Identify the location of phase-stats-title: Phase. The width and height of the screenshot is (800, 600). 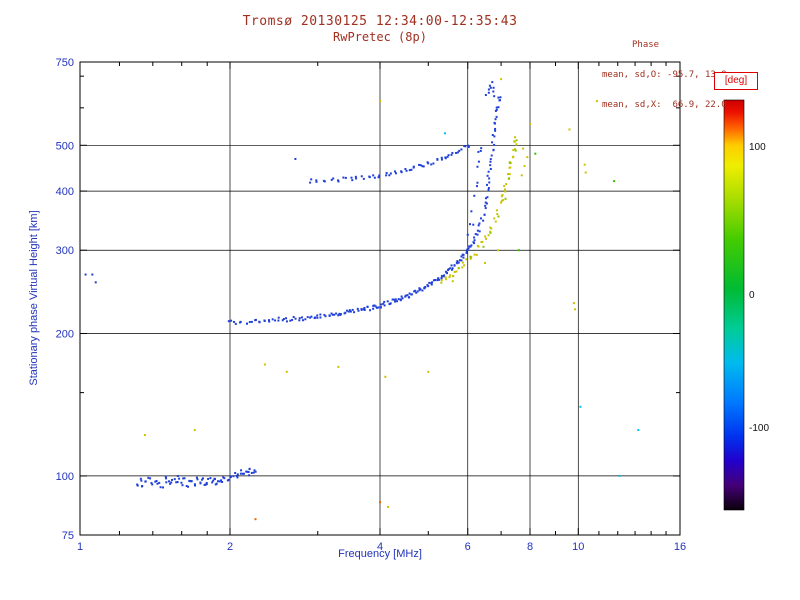
(646, 45).